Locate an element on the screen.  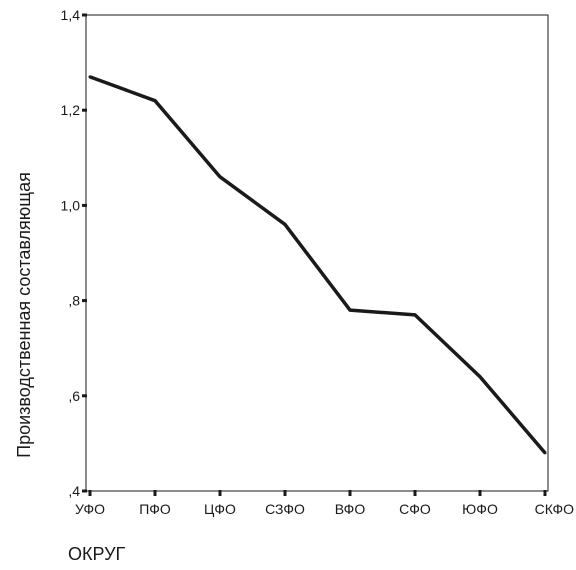
x-tick-label: УФО is located at coordinates (90, 509).